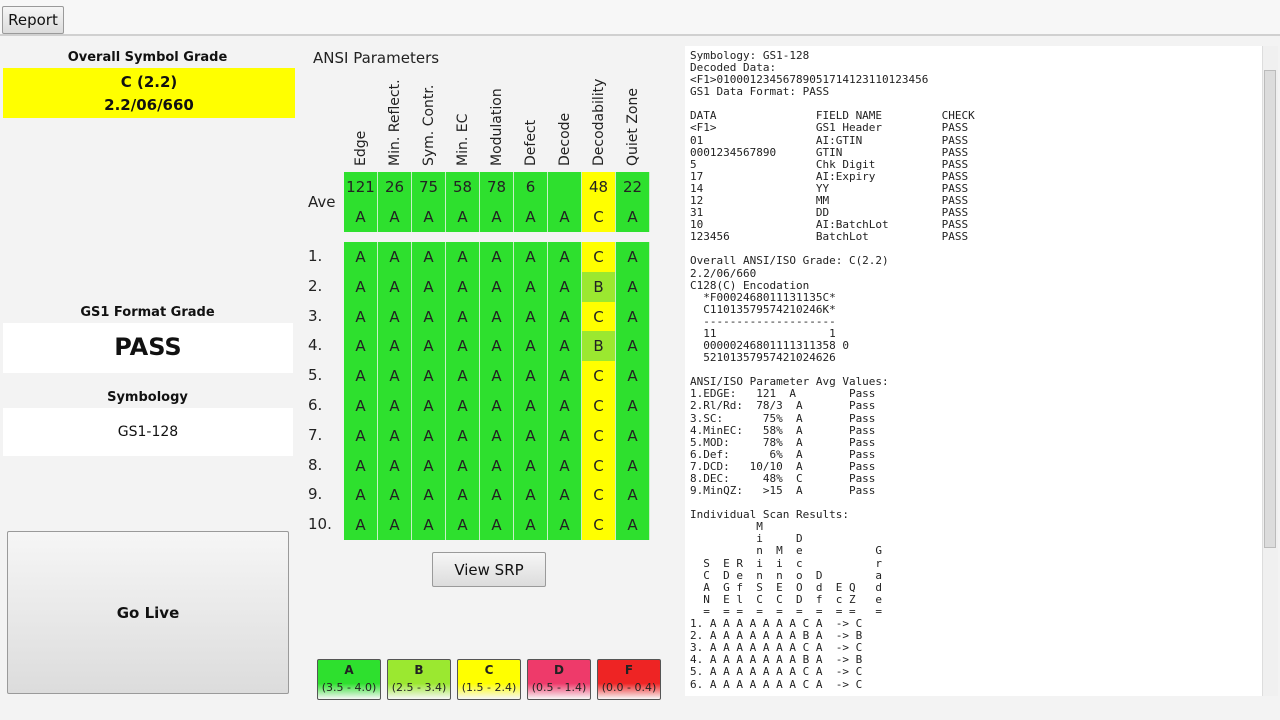 This screenshot has width=1280, height=720. What do you see at coordinates (750, 285) in the screenshot?
I see `report-line: C128(C) Encodation` at bounding box center [750, 285].